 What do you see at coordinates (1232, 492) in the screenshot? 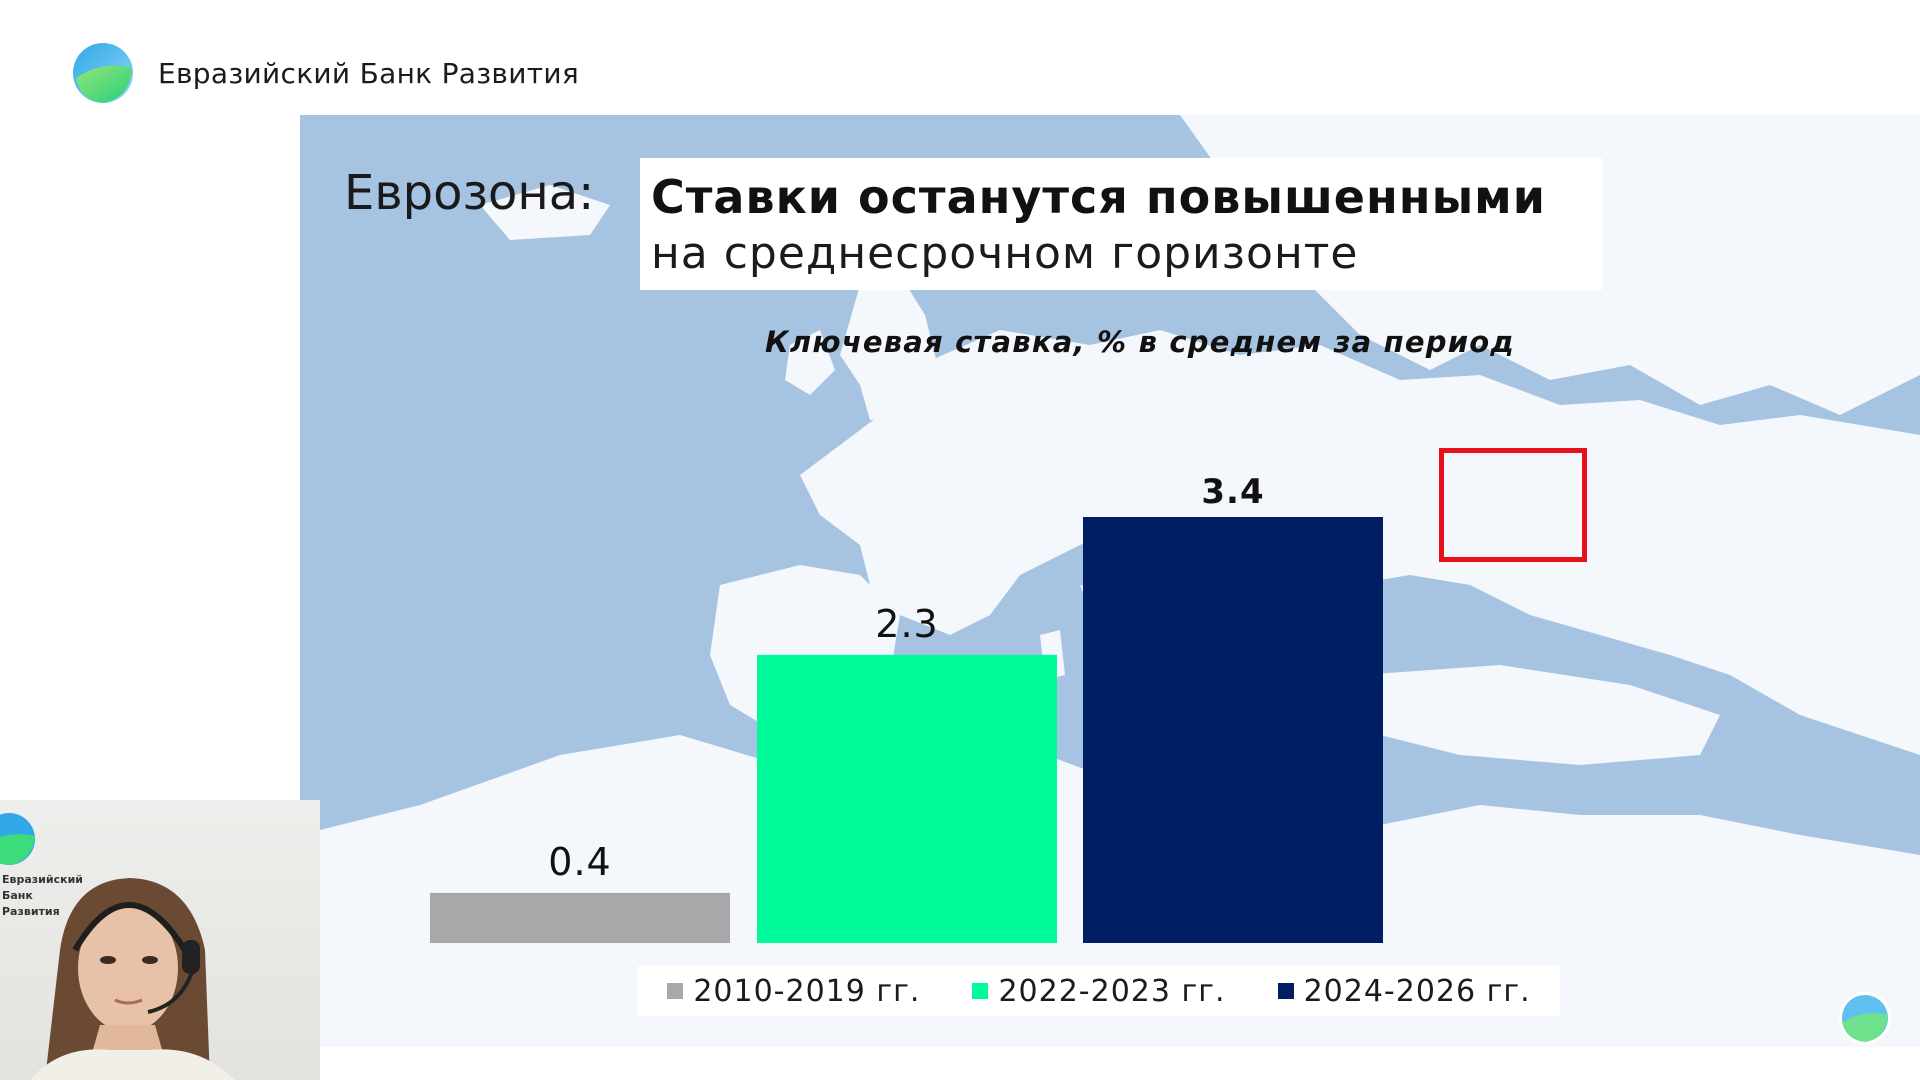
I see `bar-value-label-3: 3.4` at bounding box center [1232, 492].